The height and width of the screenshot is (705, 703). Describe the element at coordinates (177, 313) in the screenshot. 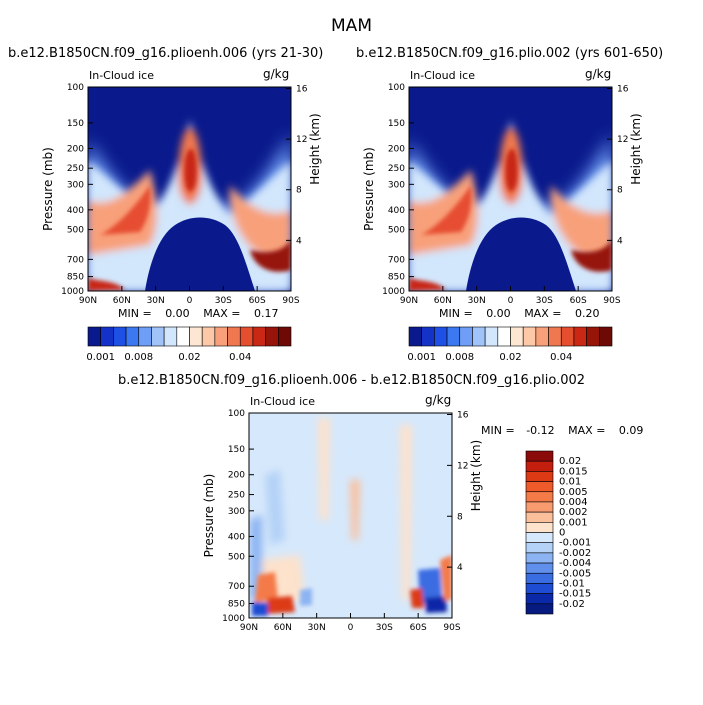

I see `panel-left-min-value: 0.00` at that location.